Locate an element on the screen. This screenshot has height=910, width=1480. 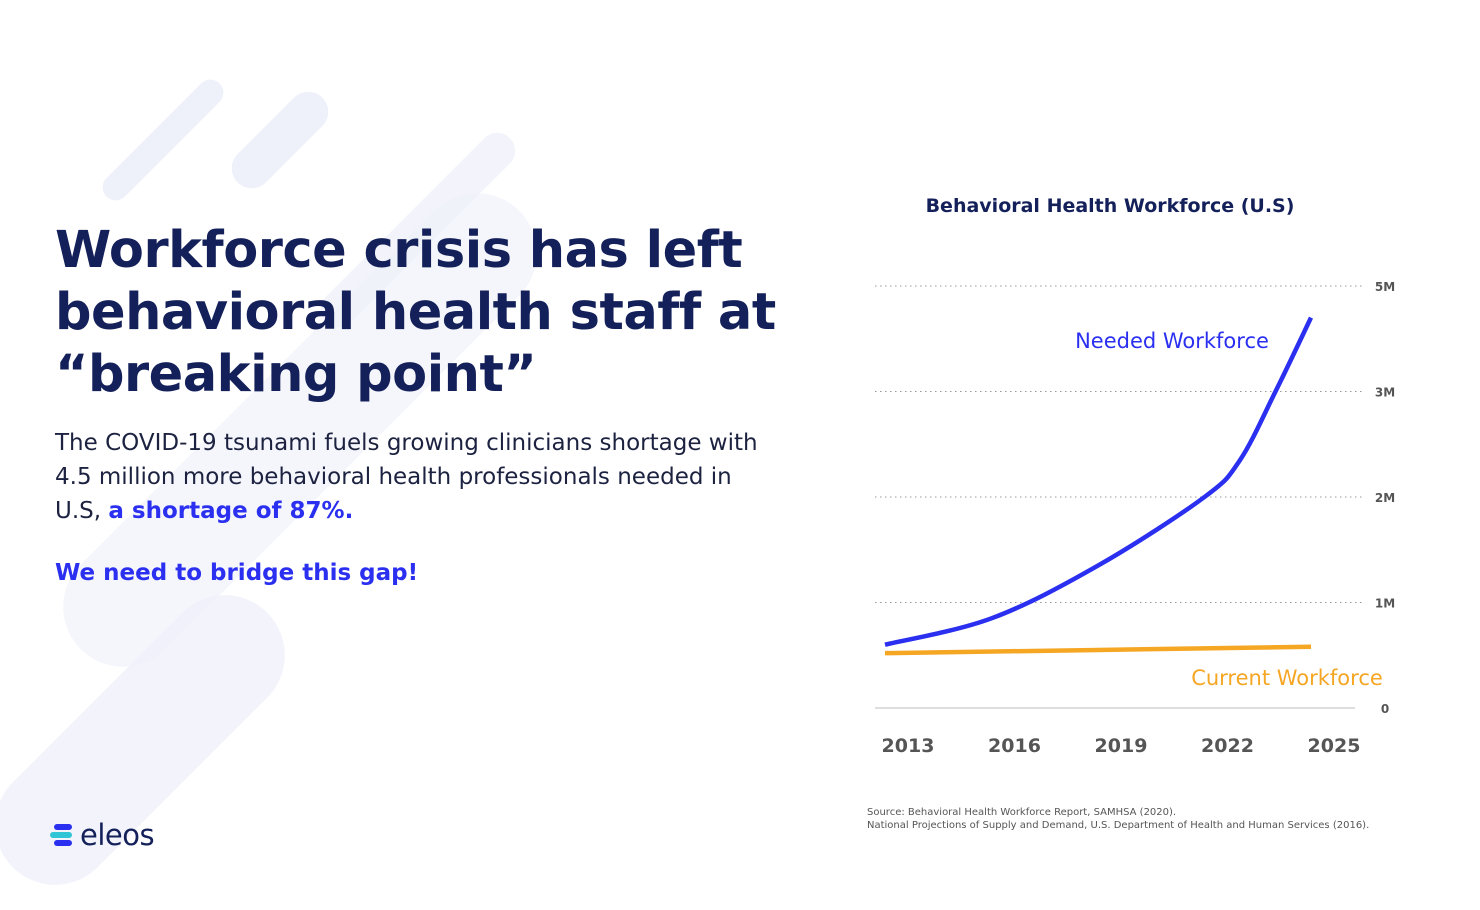
x-tick-label: 2013 is located at coordinates (908, 746).